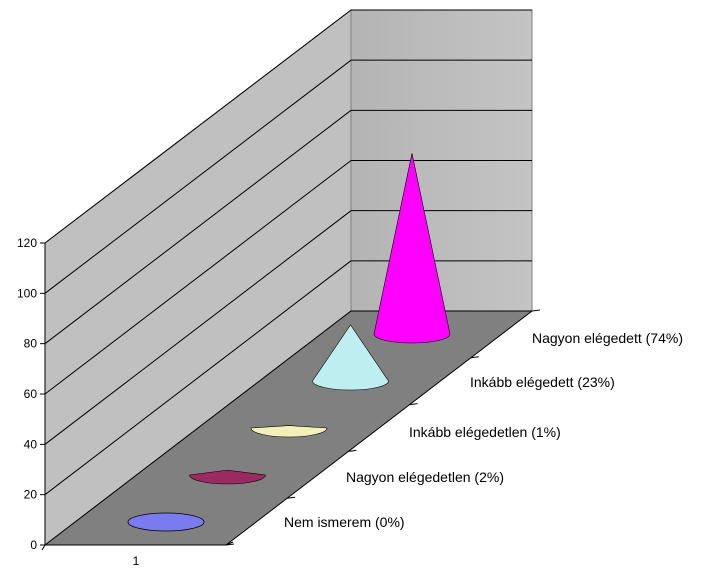  What do you see at coordinates (43, 547) in the screenshot?
I see `x-tick` at bounding box center [43, 547].